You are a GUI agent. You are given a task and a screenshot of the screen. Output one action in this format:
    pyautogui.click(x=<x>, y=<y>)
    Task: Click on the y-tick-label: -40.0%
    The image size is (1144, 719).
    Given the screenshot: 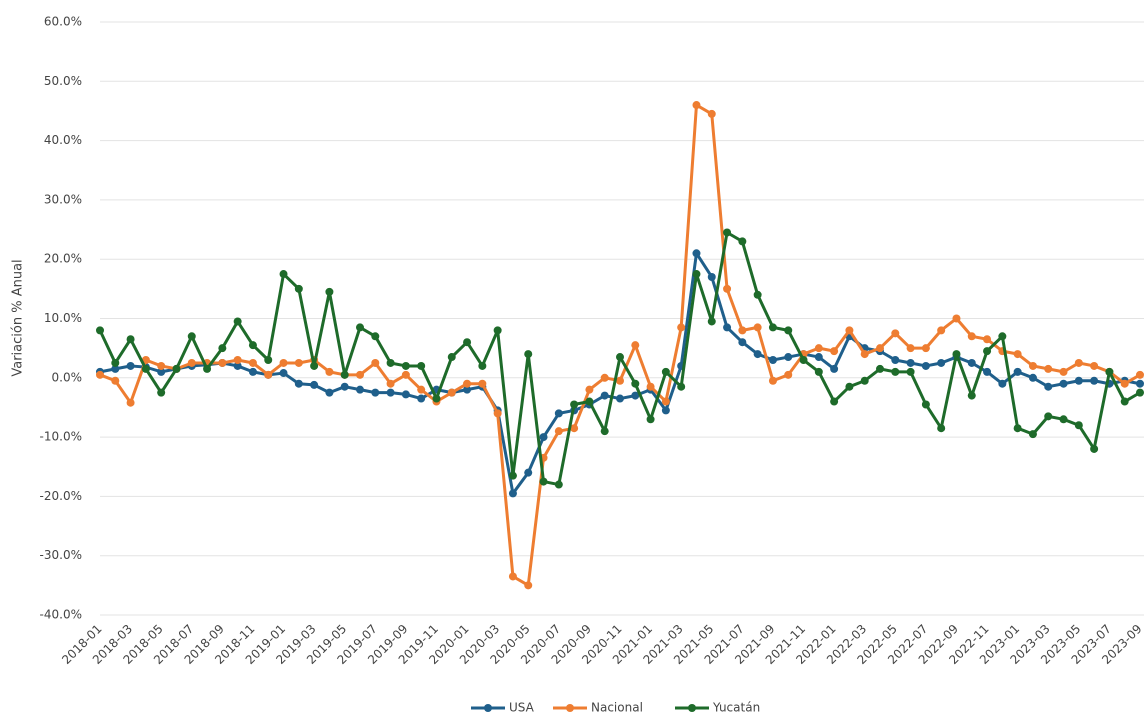 What is the action you would take?
    pyautogui.click(x=61, y=615)
    